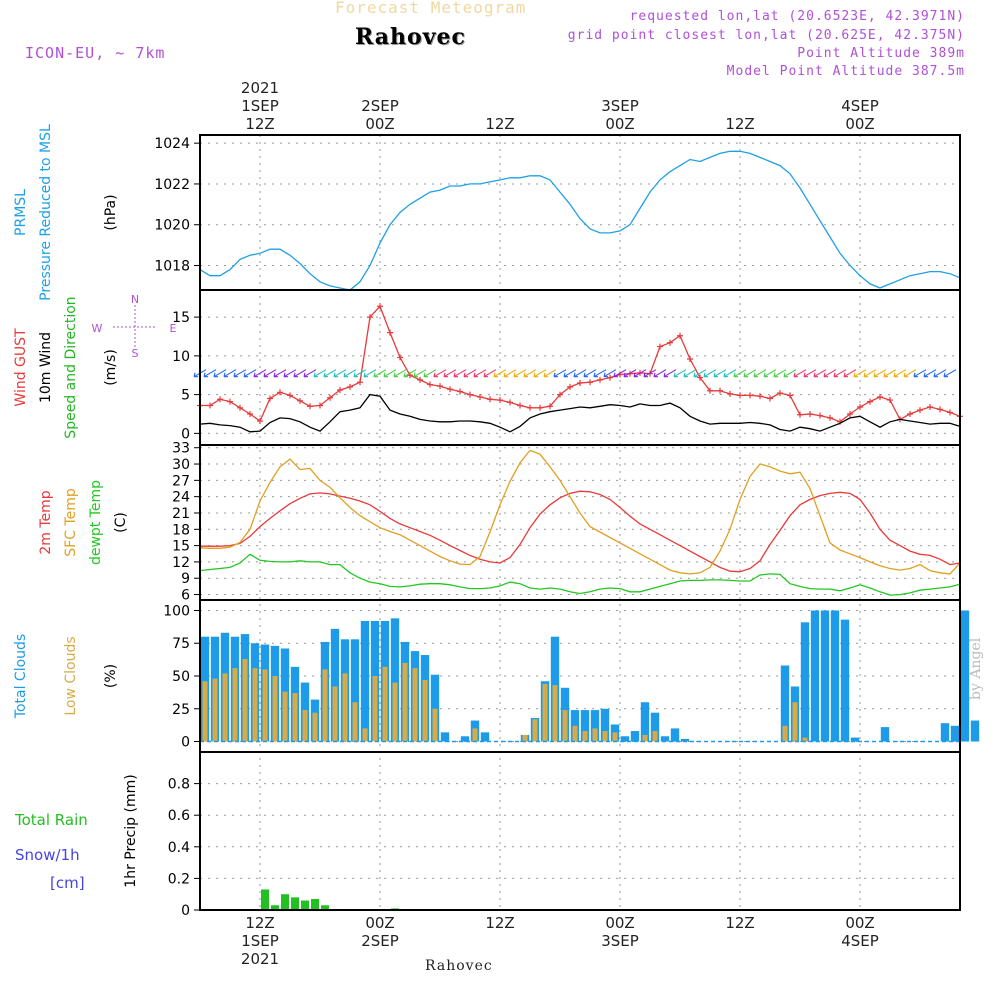 The image size is (1000, 1000). Describe the element at coordinates (860, 106) in the screenshot. I see `top-time-label: 4SEP` at that location.